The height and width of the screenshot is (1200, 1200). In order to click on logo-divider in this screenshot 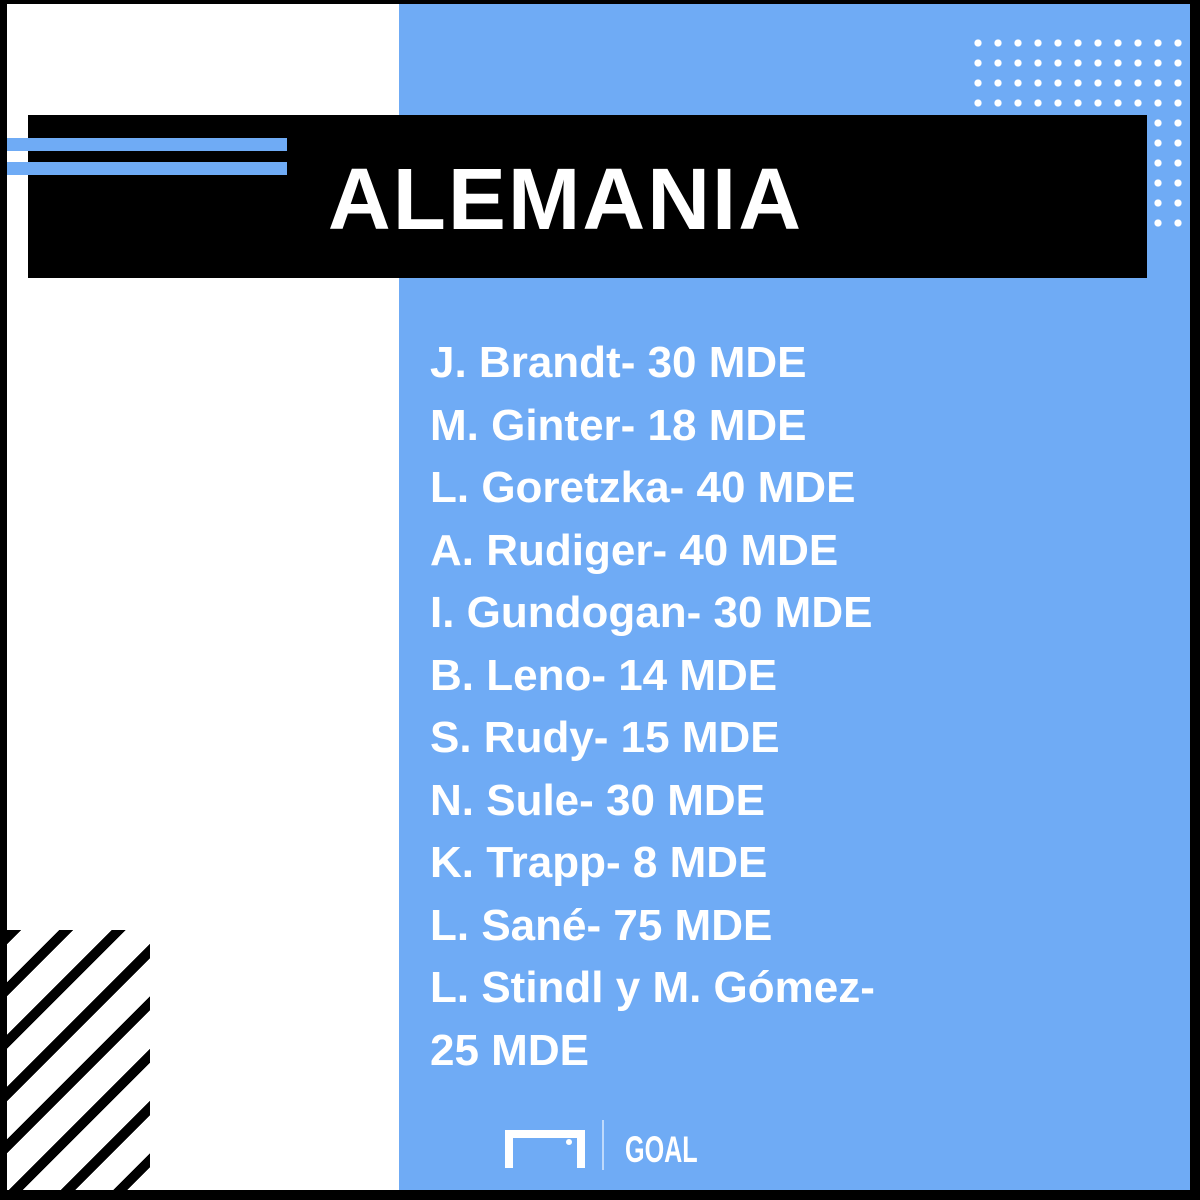, I will do `click(603, 1145)`.